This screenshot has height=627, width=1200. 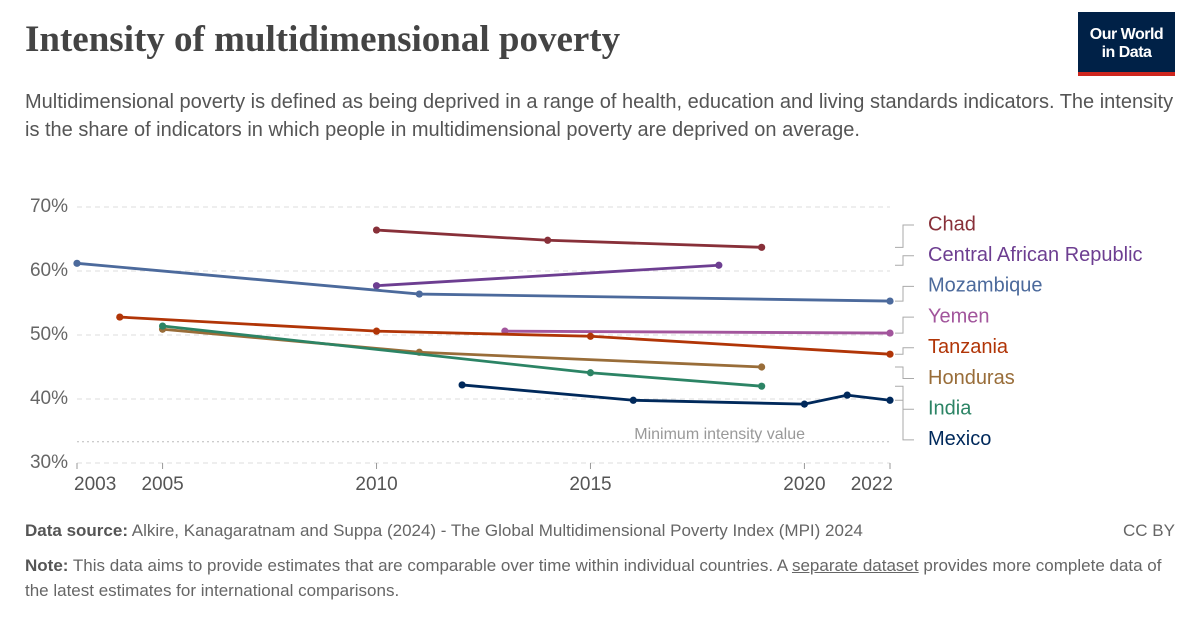 I want to click on series-label: Mozambique, so click(x=985, y=286).